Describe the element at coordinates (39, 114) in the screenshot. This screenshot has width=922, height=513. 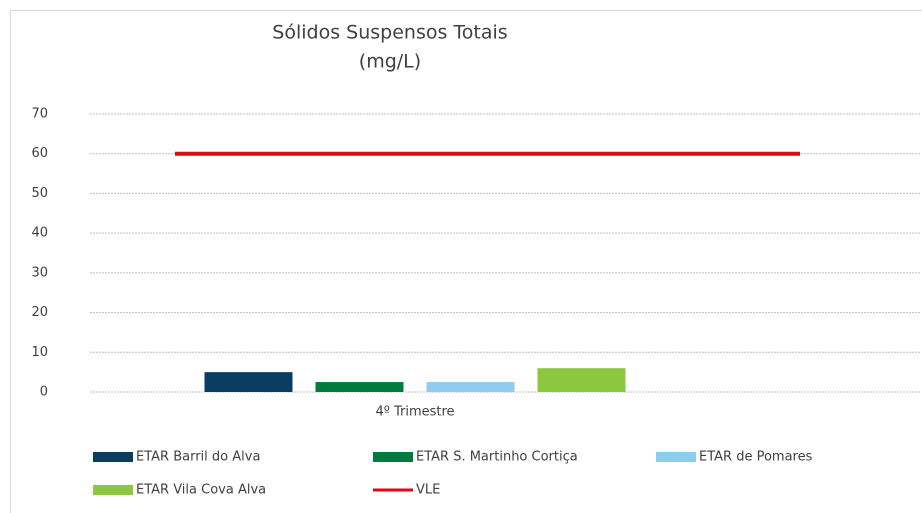
I see `y-tick-label: 70` at that location.